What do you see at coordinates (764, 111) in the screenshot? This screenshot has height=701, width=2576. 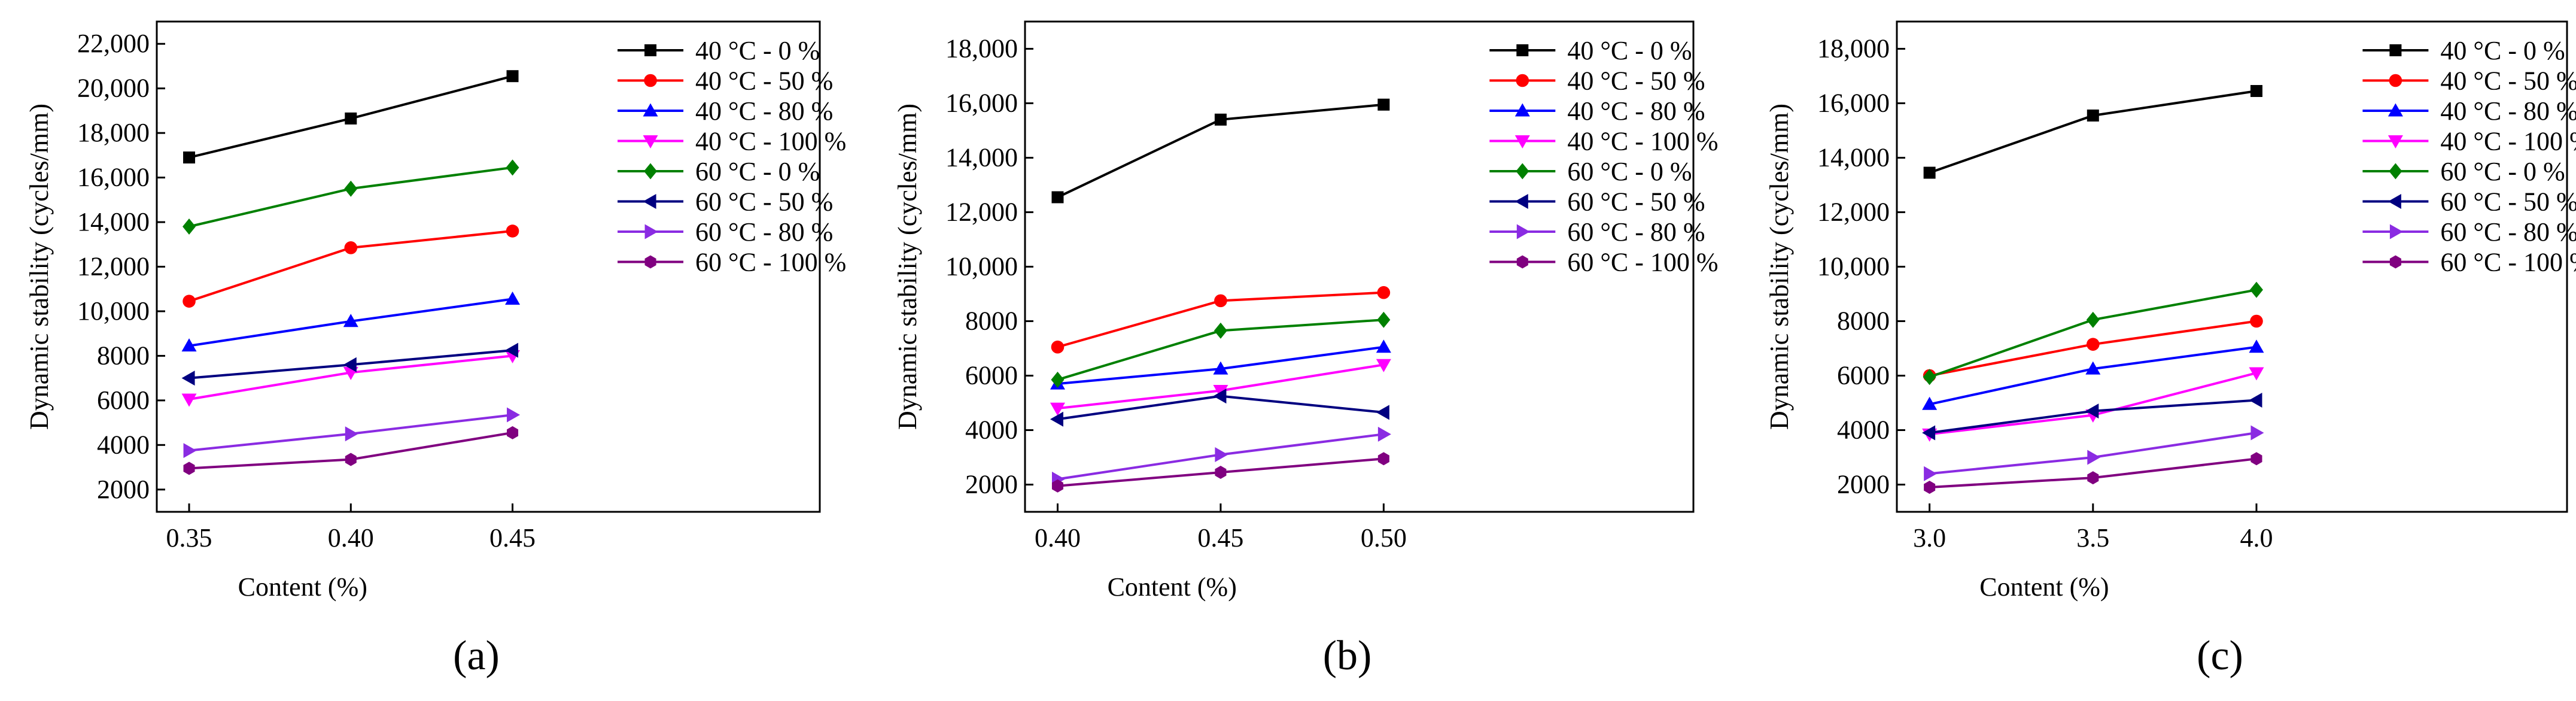 I see `legend-label: 40 °C - 80 %` at bounding box center [764, 111].